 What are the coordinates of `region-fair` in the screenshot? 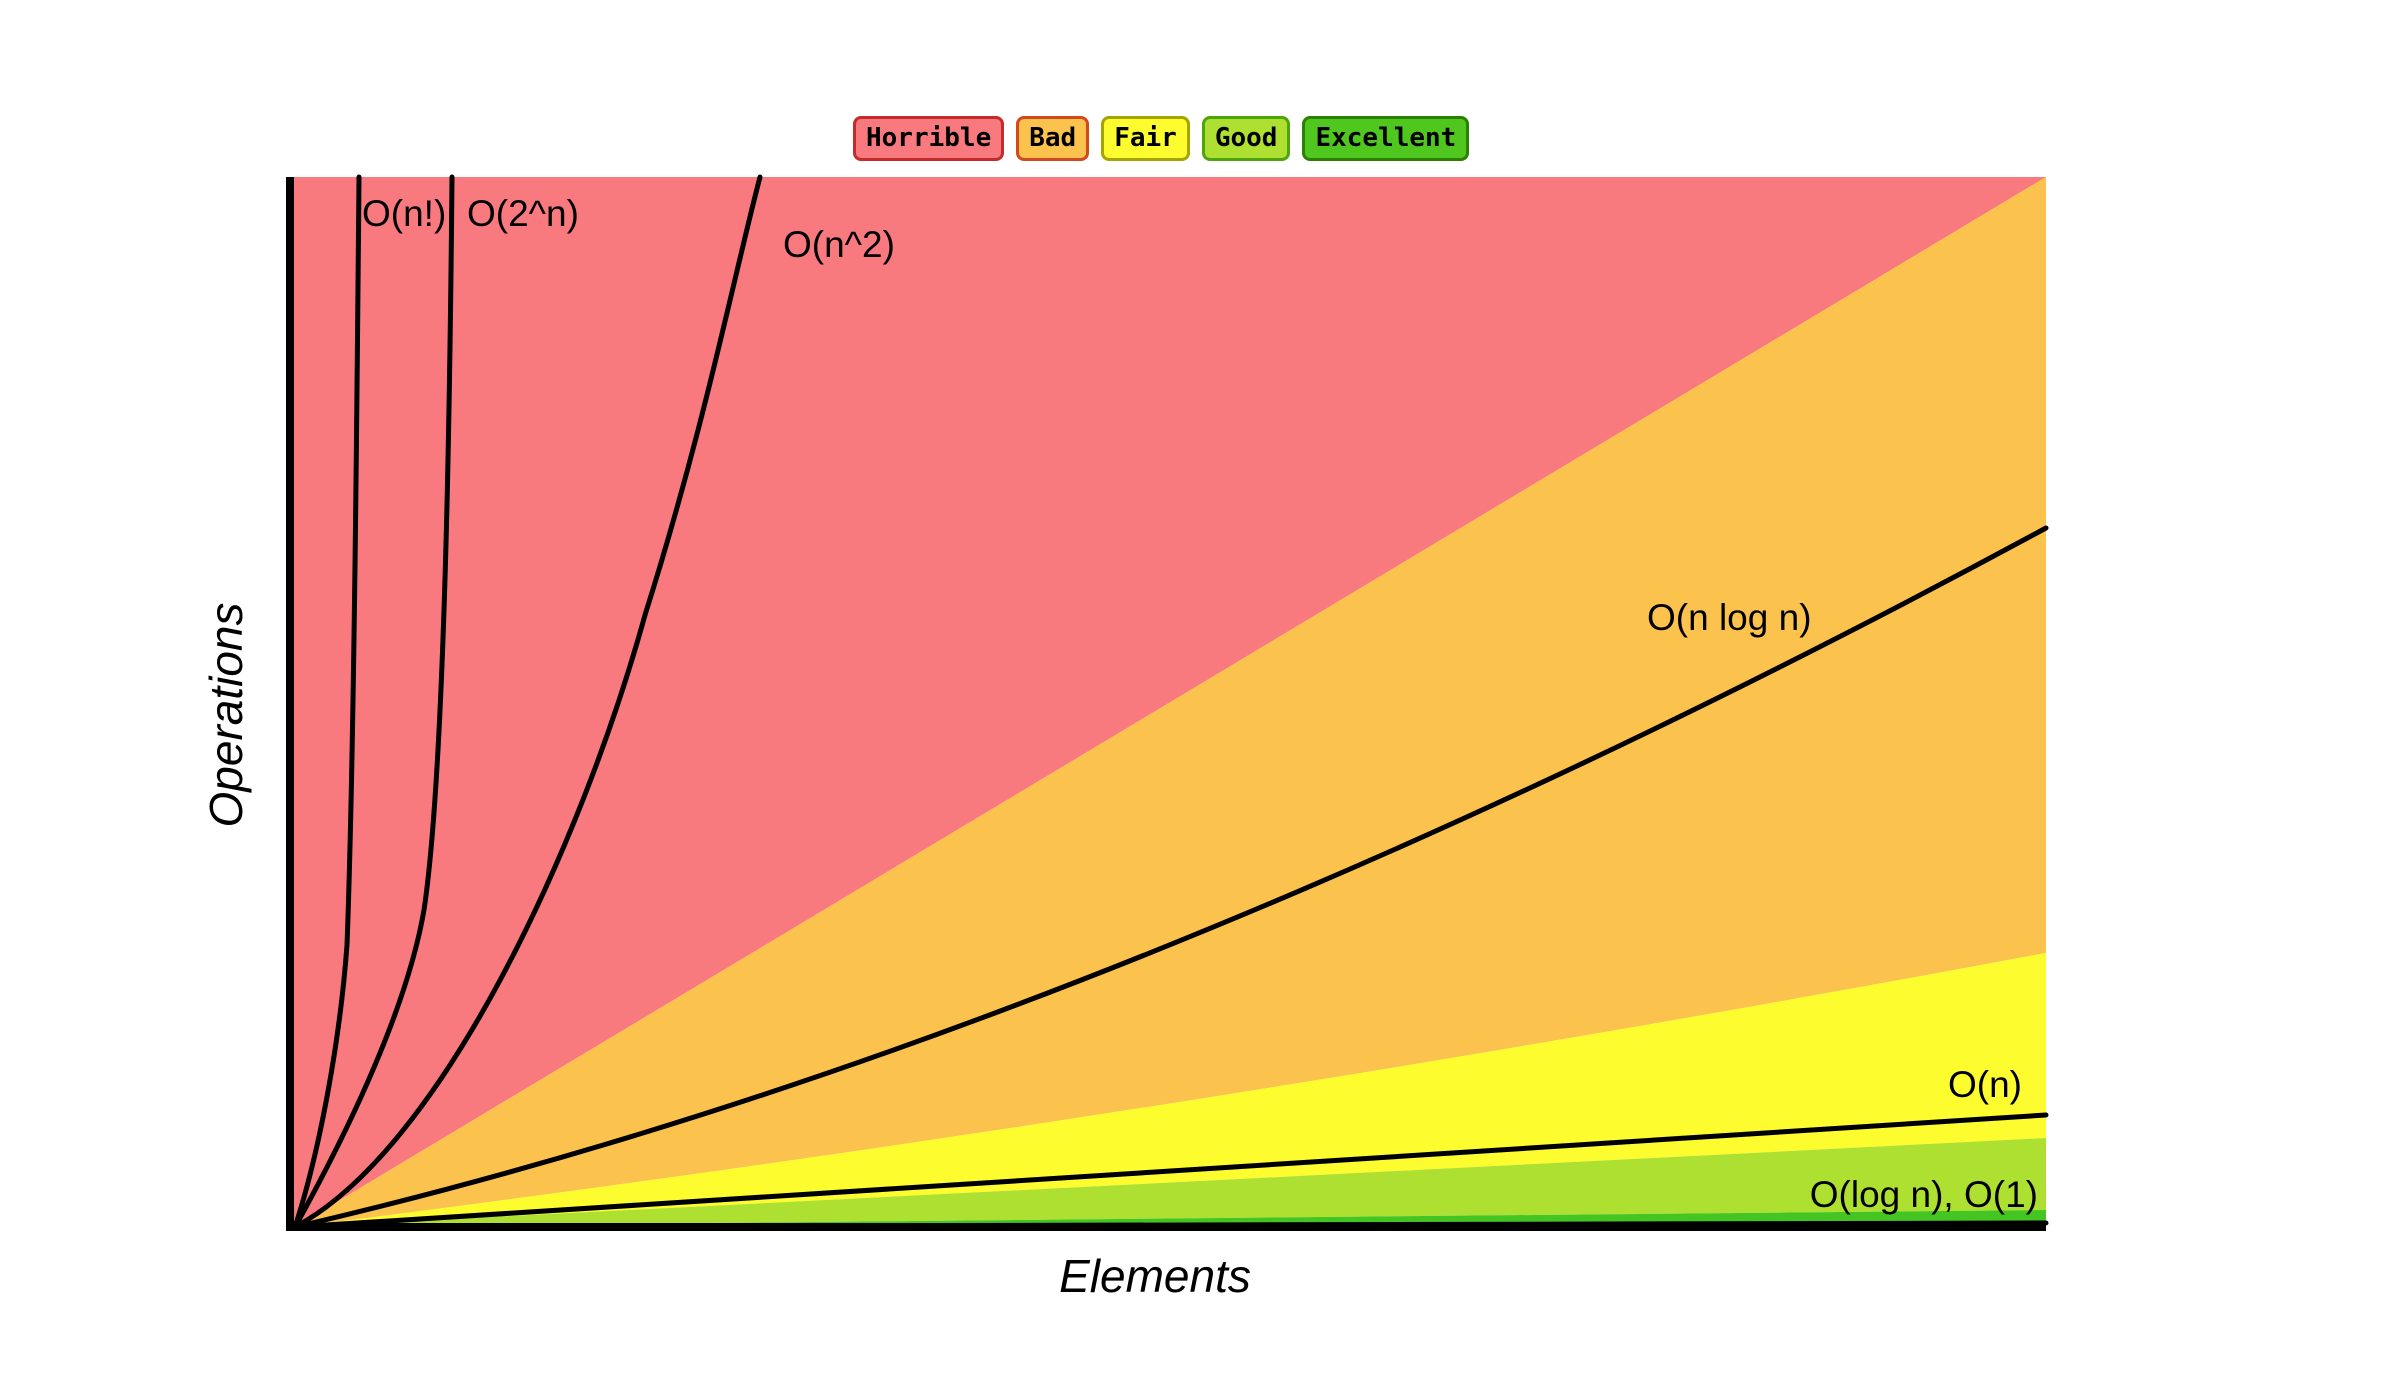 It's located at (1170, 1090).